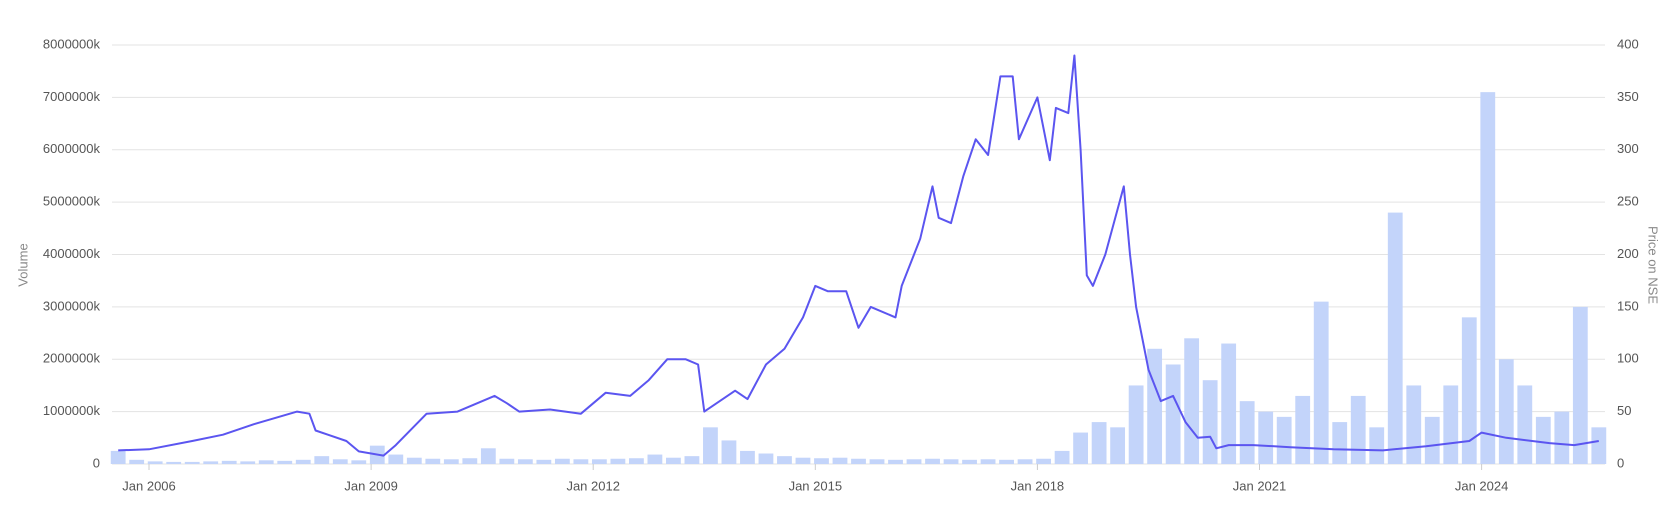  I want to click on y-axis-title: Volume, so click(22, 264).